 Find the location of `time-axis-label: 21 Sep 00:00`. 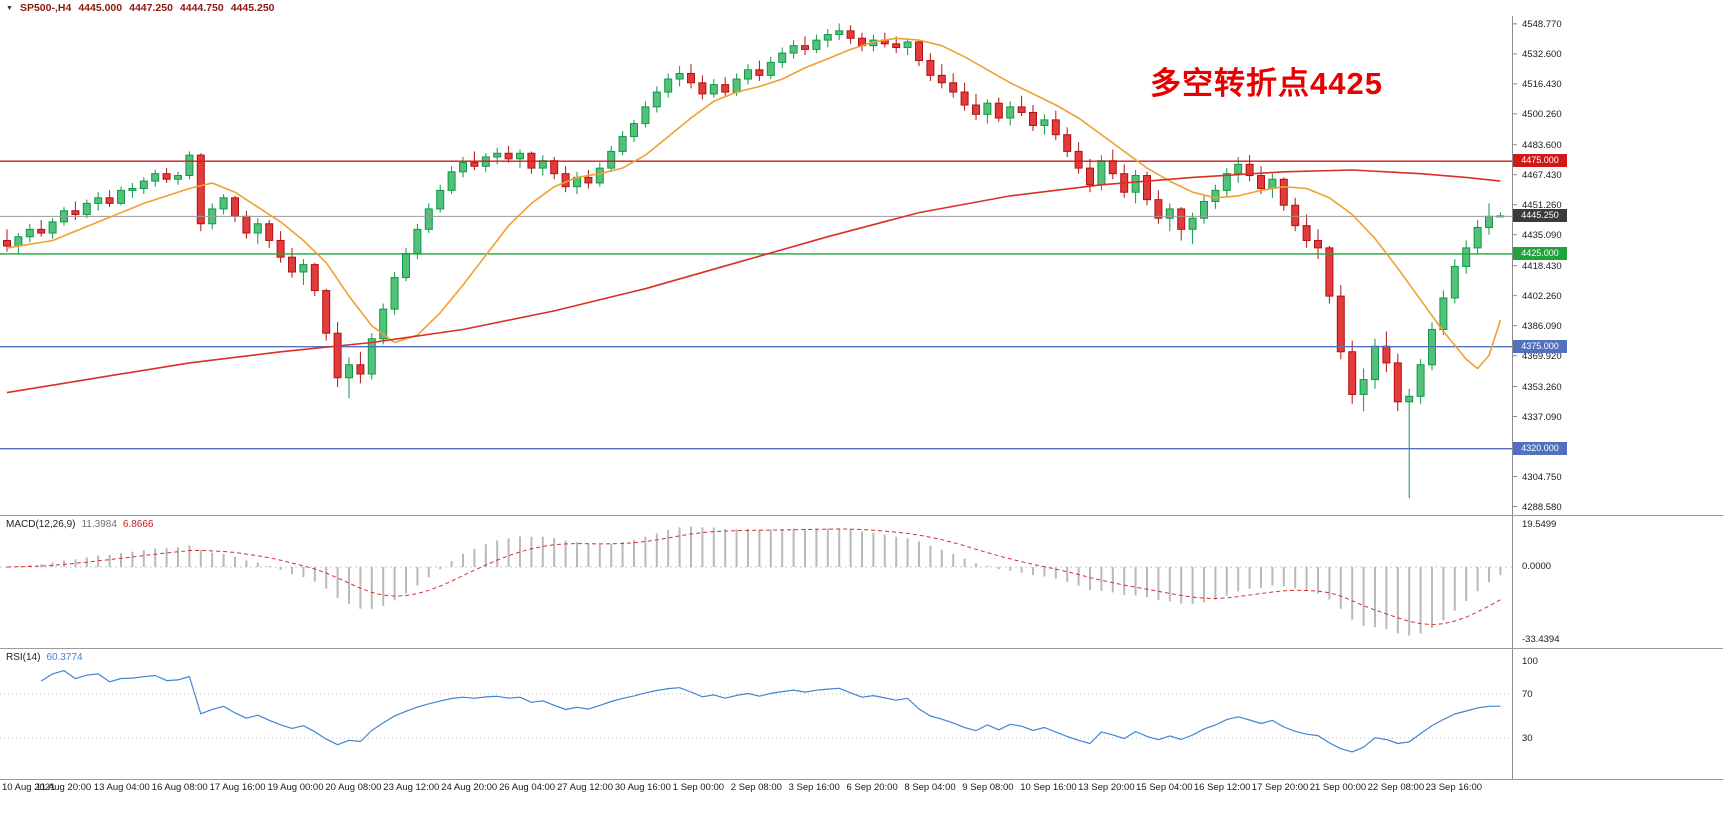

time-axis-label: 21 Sep 00:00 is located at coordinates (1338, 787).